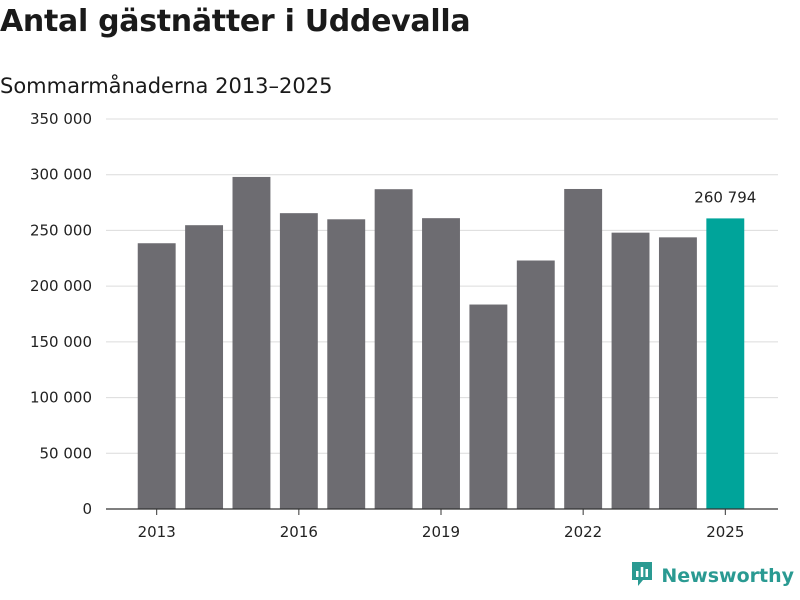 The image size is (800, 600). I want to click on bar-2024, so click(677, 373).